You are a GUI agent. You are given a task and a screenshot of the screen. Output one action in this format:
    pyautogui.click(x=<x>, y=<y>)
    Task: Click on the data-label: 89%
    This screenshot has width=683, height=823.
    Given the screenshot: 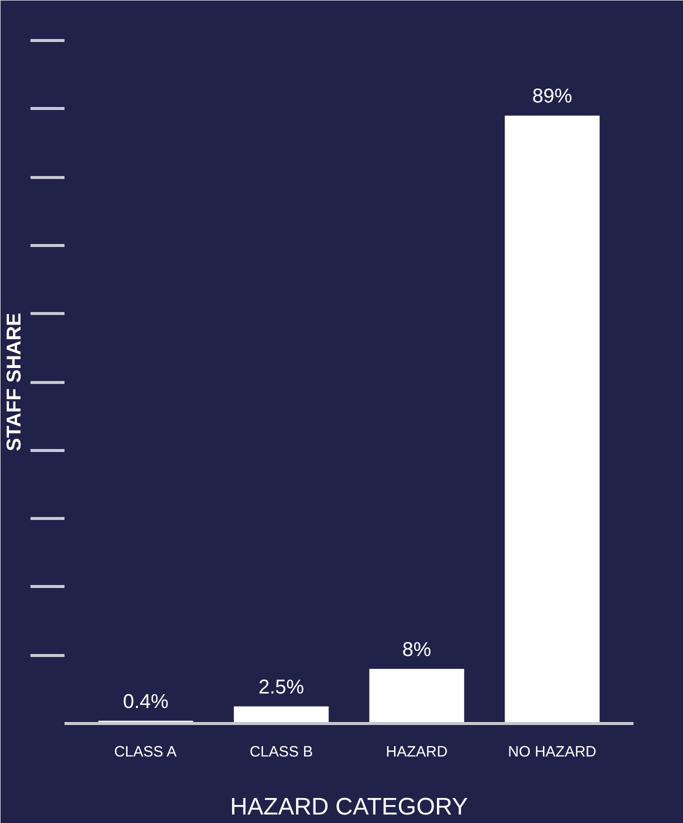 What is the action you would take?
    pyautogui.click(x=552, y=97)
    